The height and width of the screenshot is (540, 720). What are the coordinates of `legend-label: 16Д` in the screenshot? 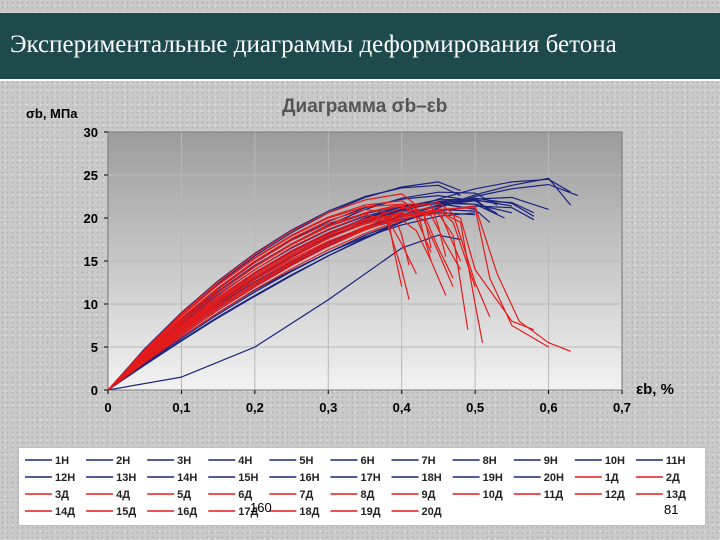 It's located at (187, 512).